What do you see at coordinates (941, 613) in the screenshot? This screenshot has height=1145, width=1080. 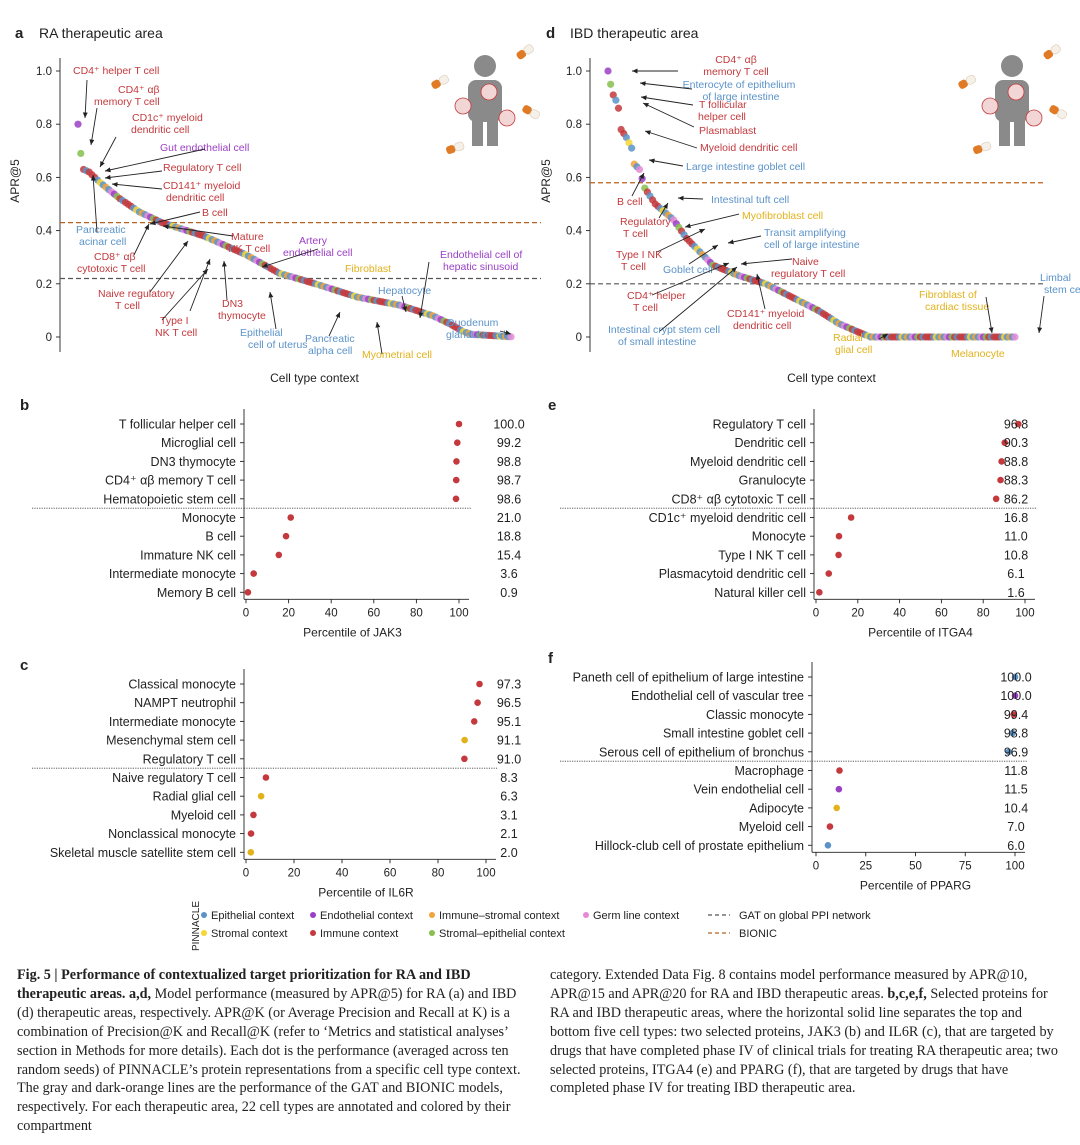 I see `x-tick-label-e: 60` at bounding box center [941, 613].